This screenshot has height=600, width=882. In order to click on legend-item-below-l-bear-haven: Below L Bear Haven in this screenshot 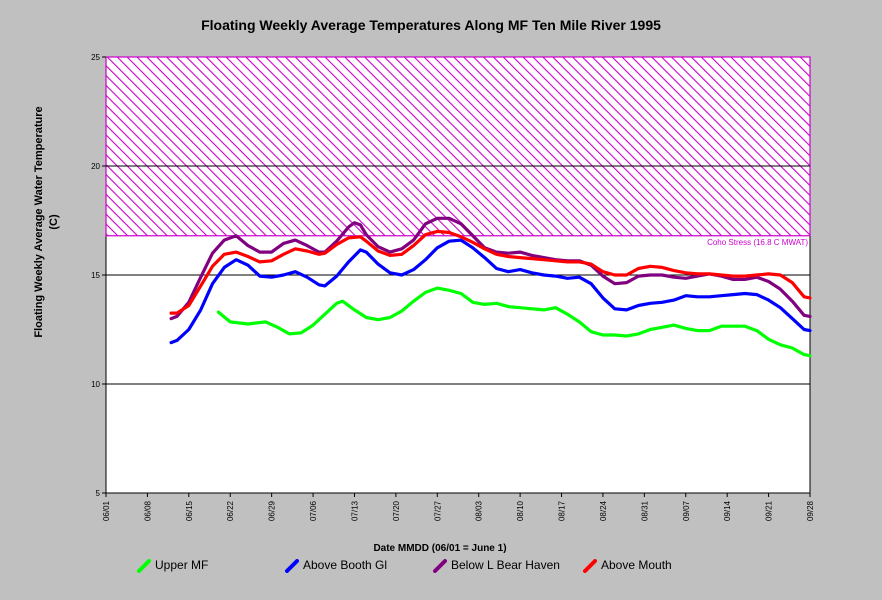, I will do `click(496, 565)`.